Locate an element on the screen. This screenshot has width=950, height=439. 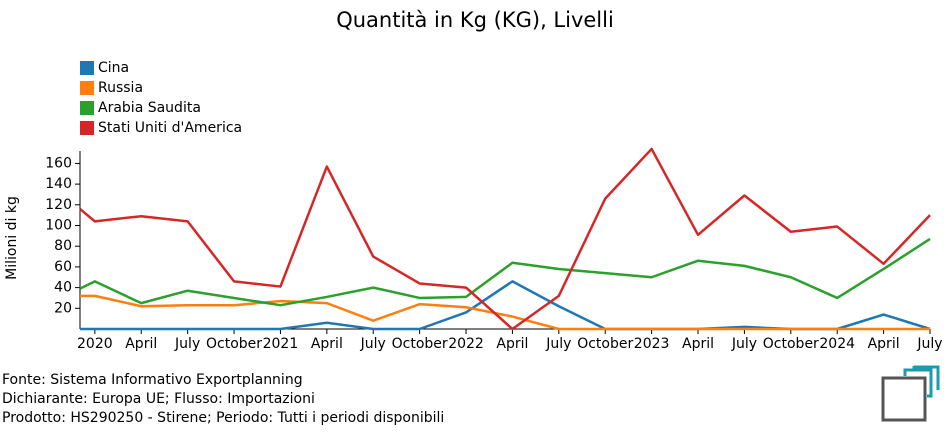
y-tick-label: 160 is located at coordinates (58, 163).